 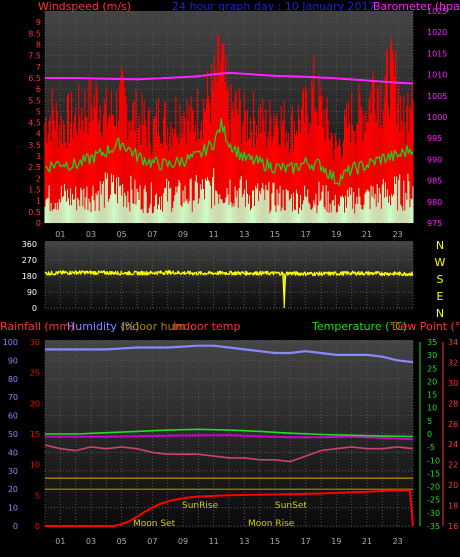 I want to click on dewpoint-tick: 18, so click(x=453, y=506).